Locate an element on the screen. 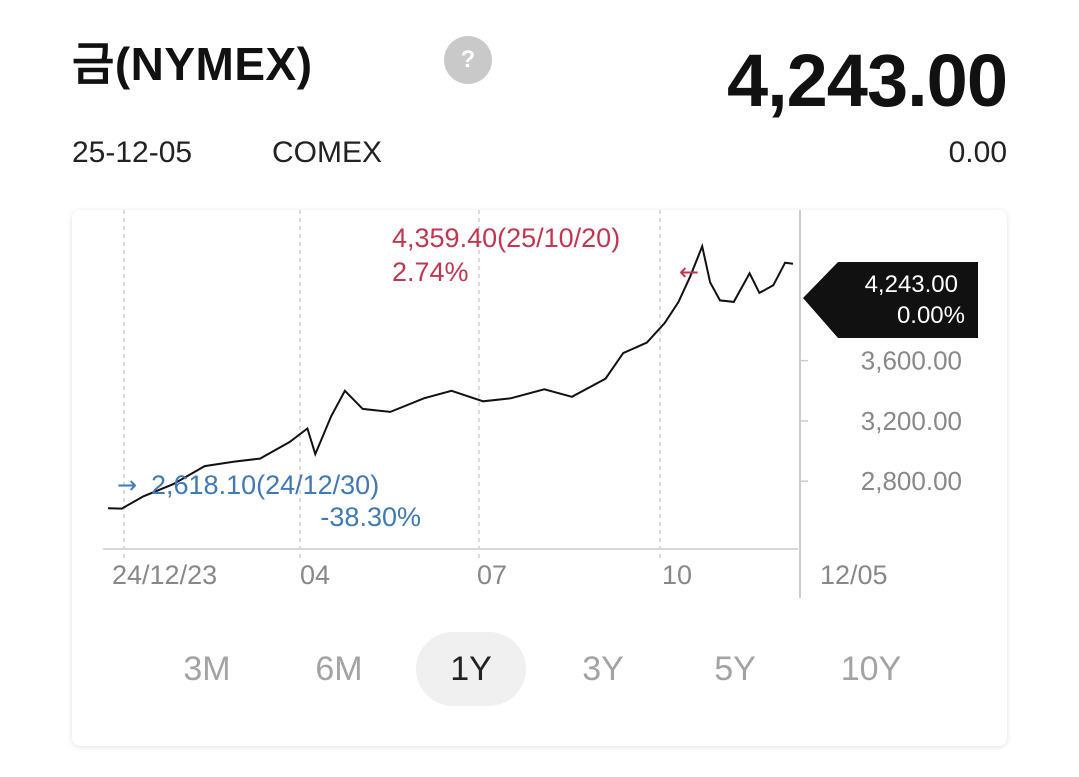 The width and height of the screenshot is (1079, 777). x-tick-label: 04 is located at coordinates (315, 575).